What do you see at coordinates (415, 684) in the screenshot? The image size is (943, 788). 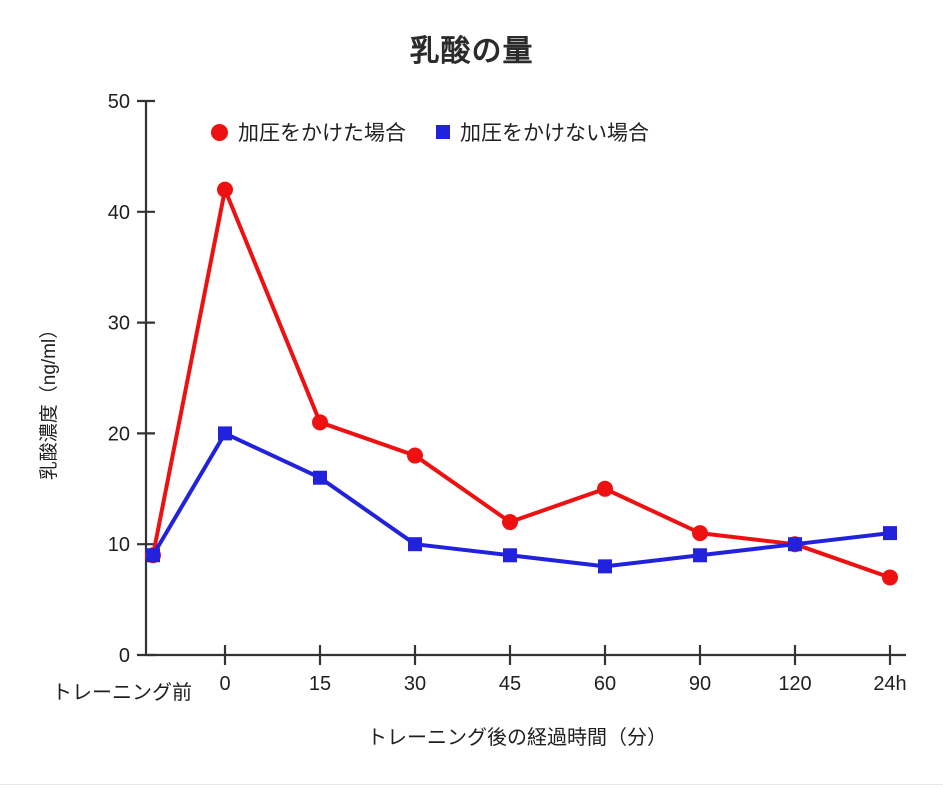 I see `x-tick-label: 30` at bounding box center [415, 684].